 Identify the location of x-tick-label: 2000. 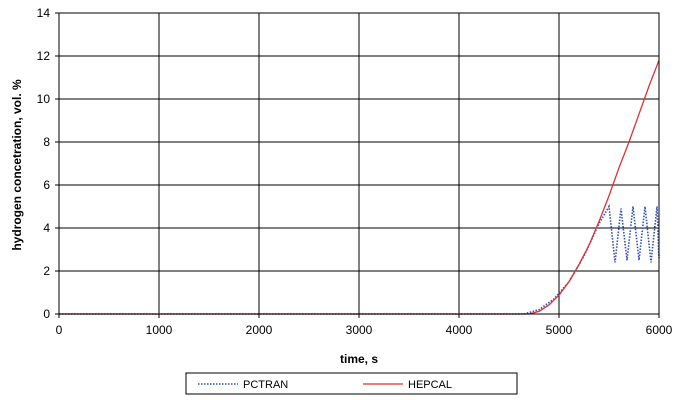
(259, 330).